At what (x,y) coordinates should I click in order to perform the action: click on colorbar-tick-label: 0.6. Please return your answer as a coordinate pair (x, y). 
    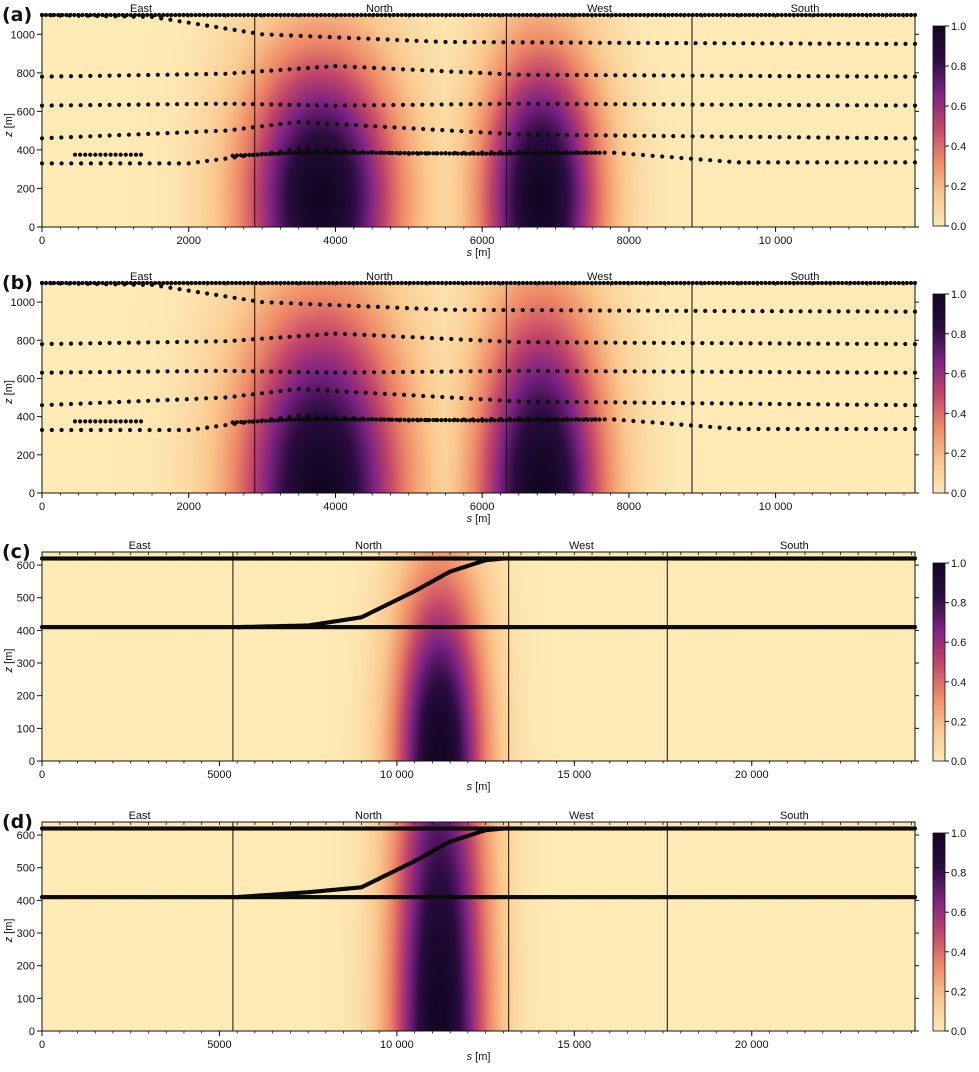
    Looking at the image, I should click on (958, 375).